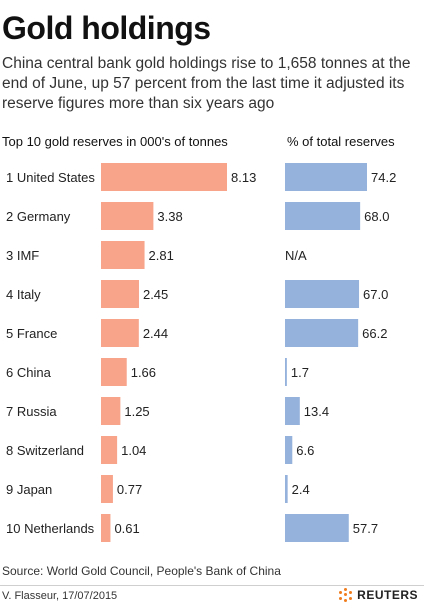  I want to click on percent-column-header: % of total reserves, so click(341, 141).